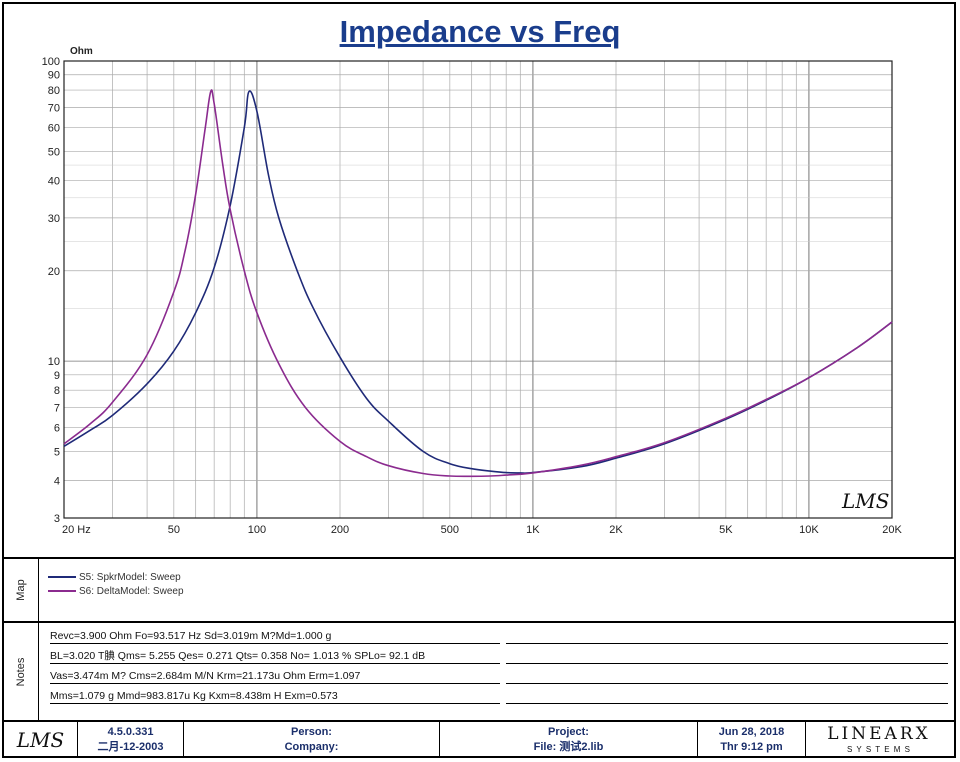  Describe the element at coordinates (879, 749) in the screenshot. I see `linearx-subtitle: S Y S T E M S` at that location.